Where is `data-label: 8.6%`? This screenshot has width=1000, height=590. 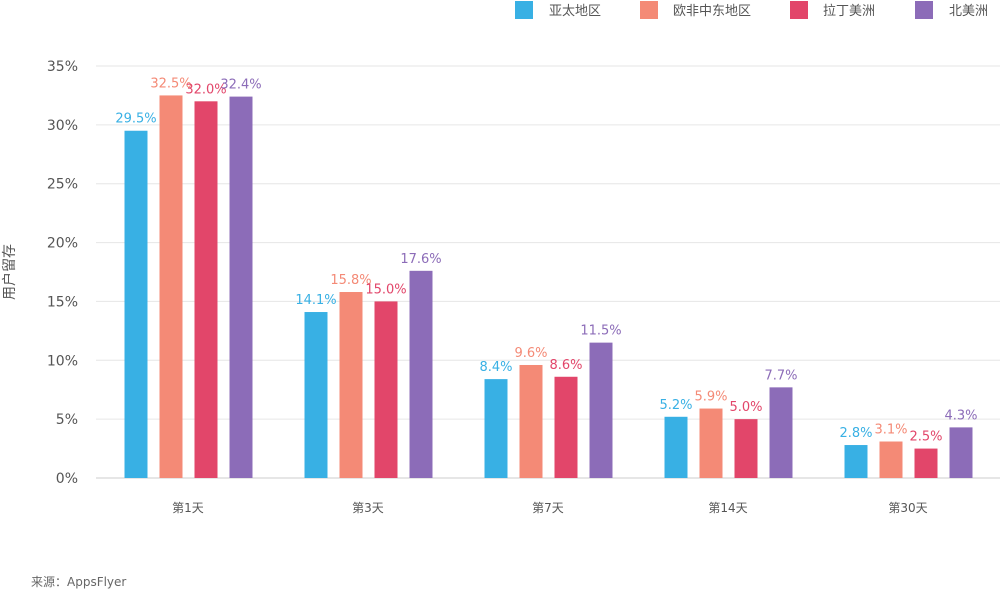 data-label: 8.6% is located at coordinates (565, 365).